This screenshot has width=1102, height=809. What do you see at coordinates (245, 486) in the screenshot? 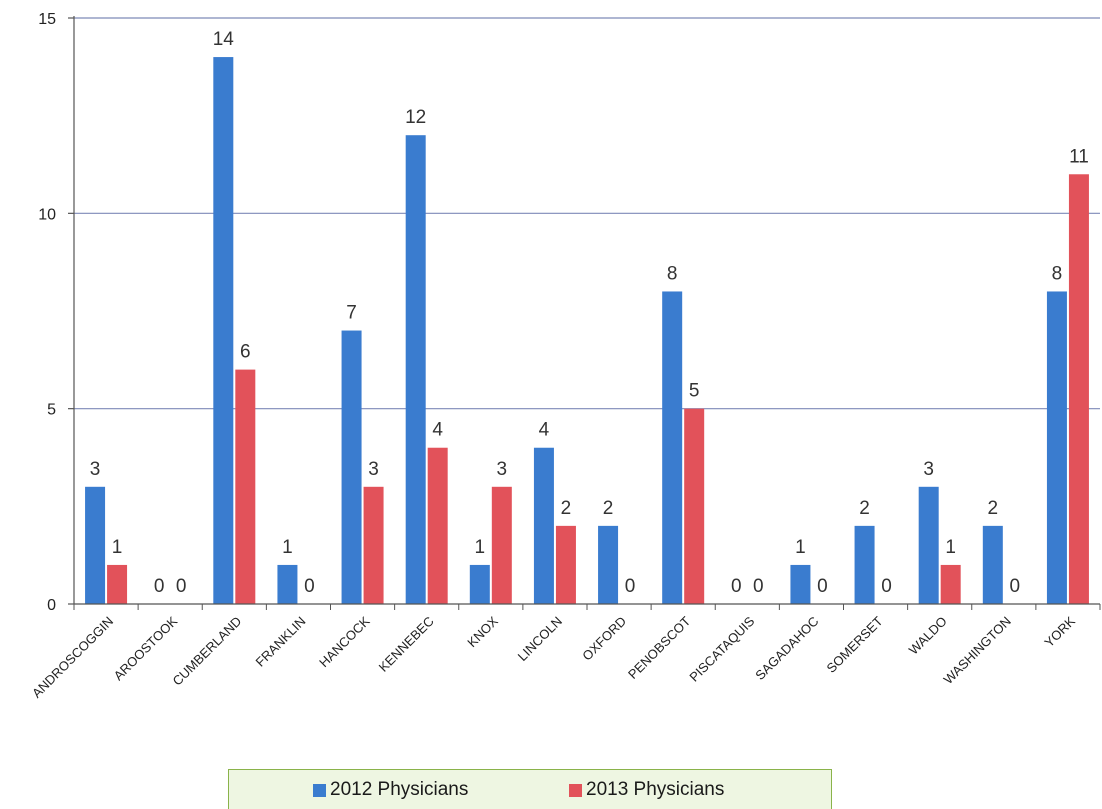
I see `bar-2013-cumberland` at bounding box center [245, 486].